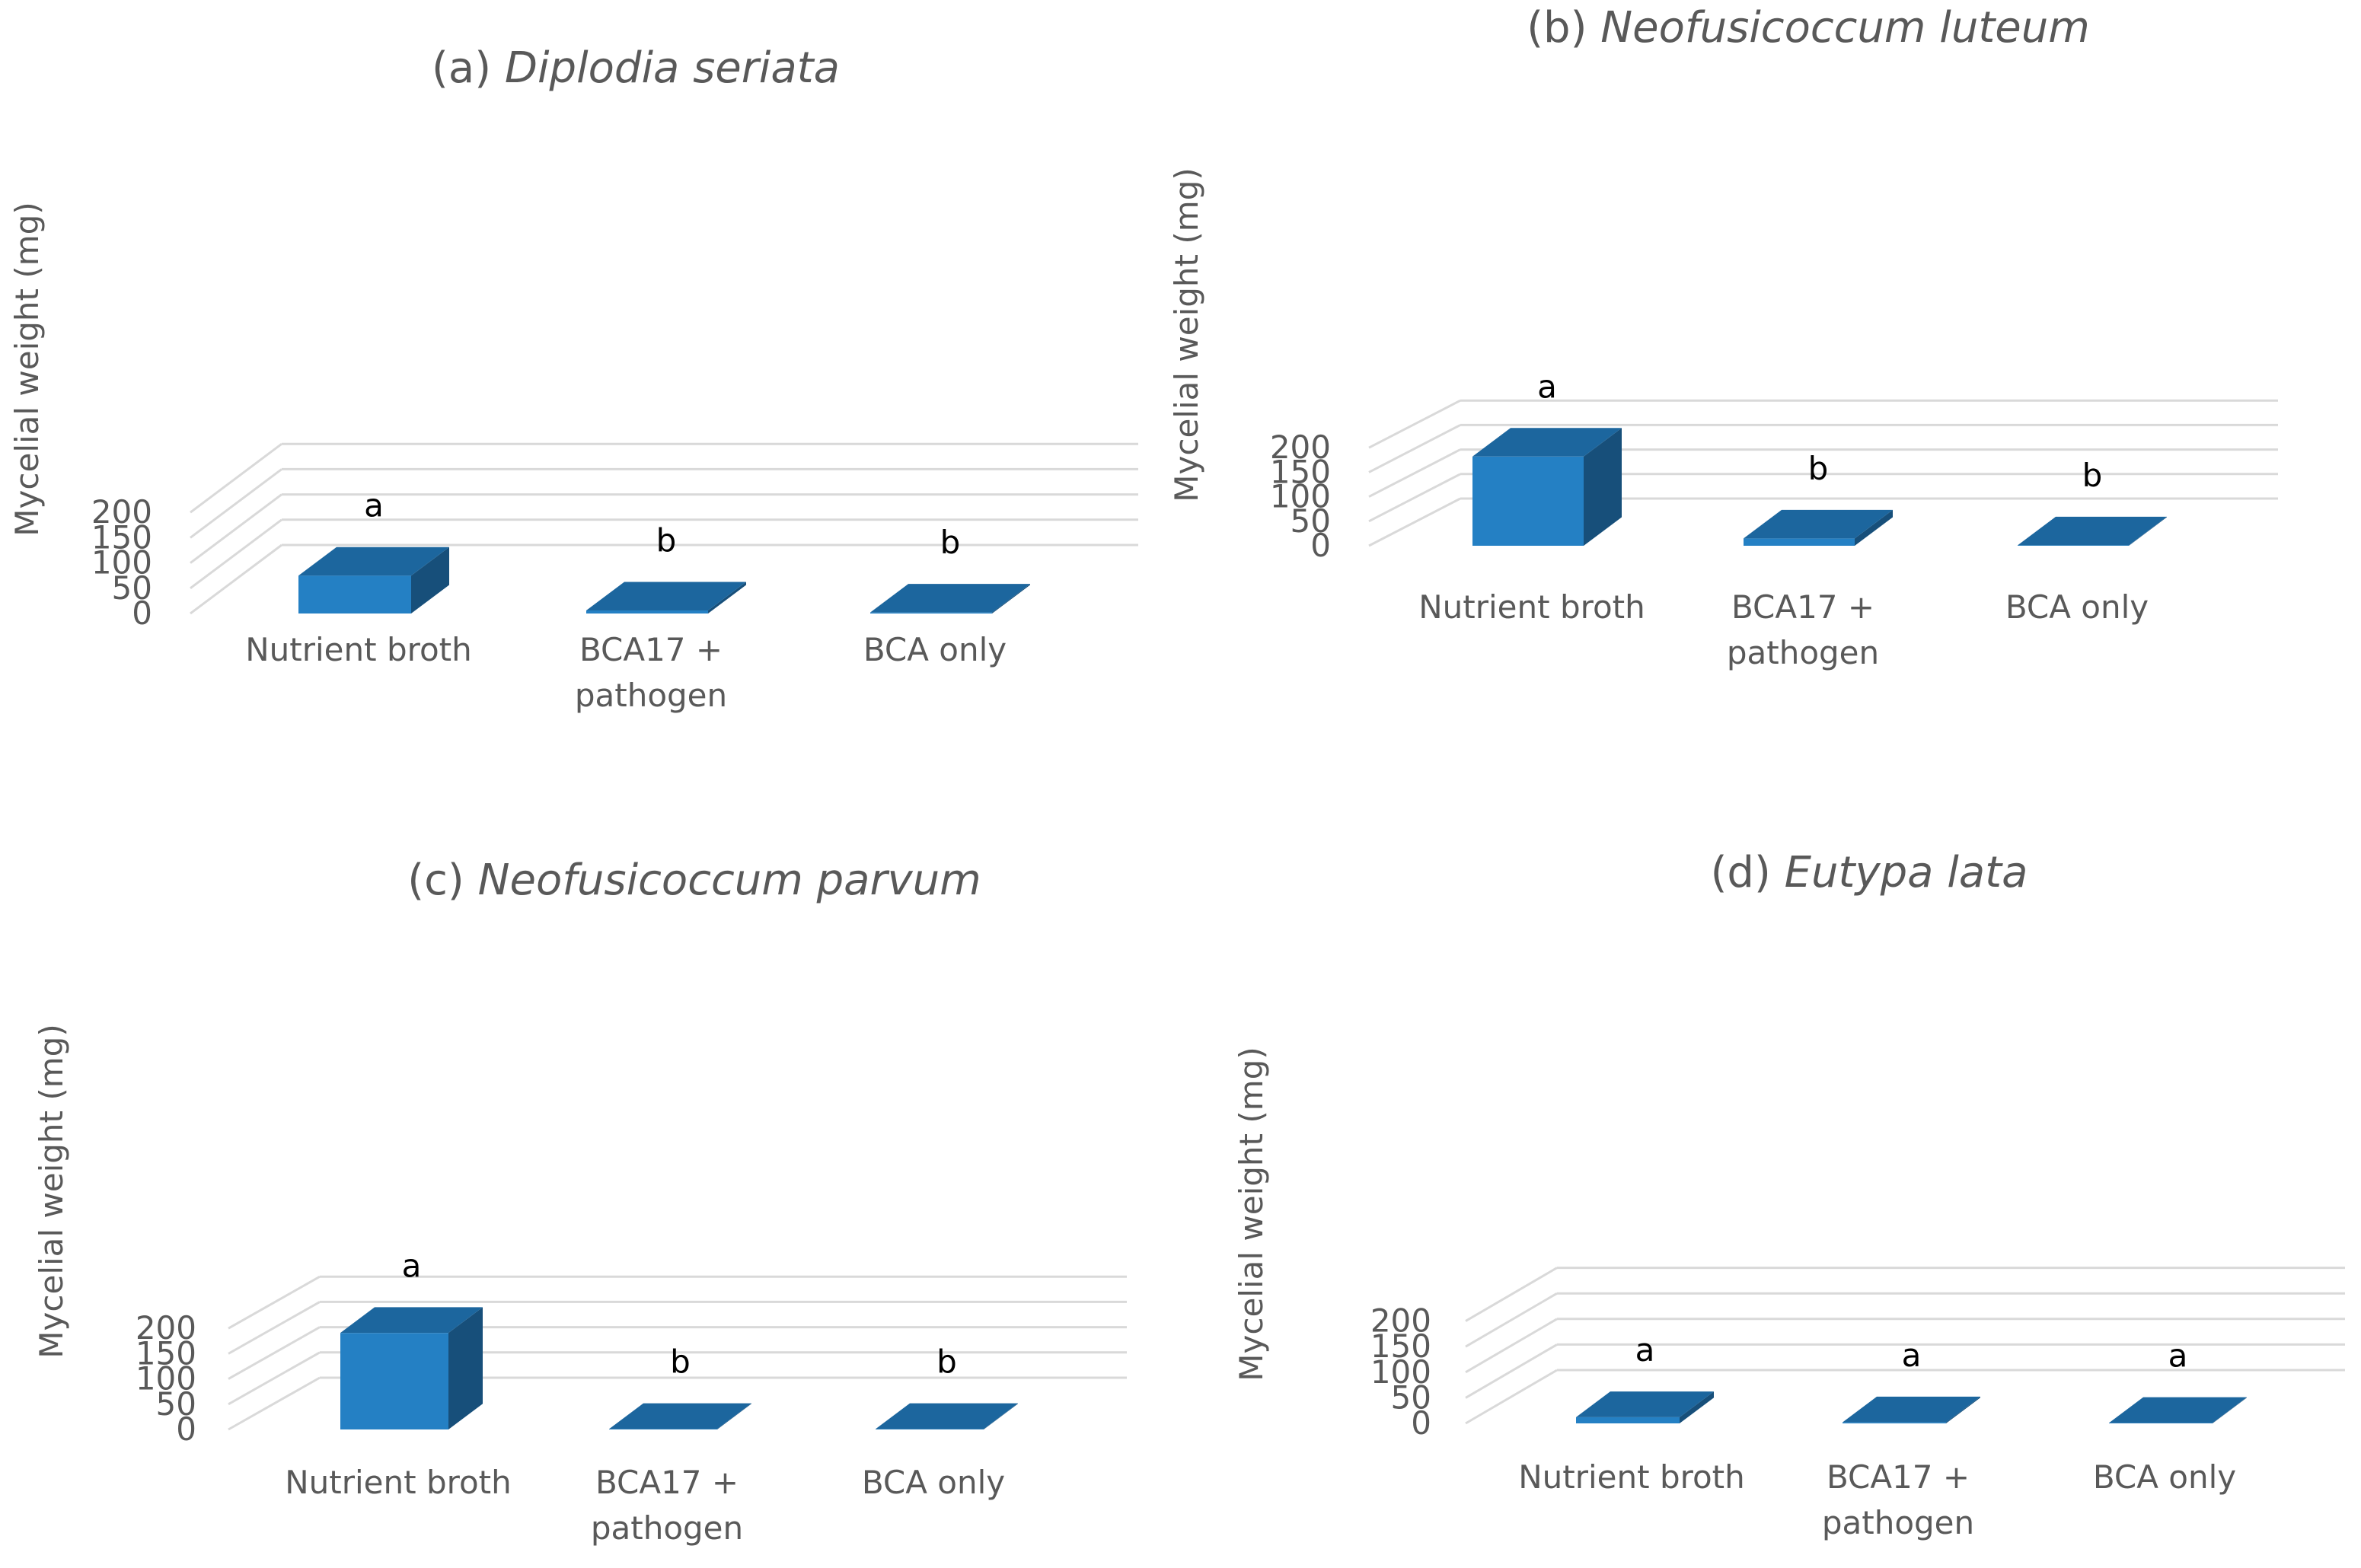  What do you see at coordinates (468, 68) in the screenshot?
I see `chart-title-prefix: (a)` at bounding box center [468, 68].